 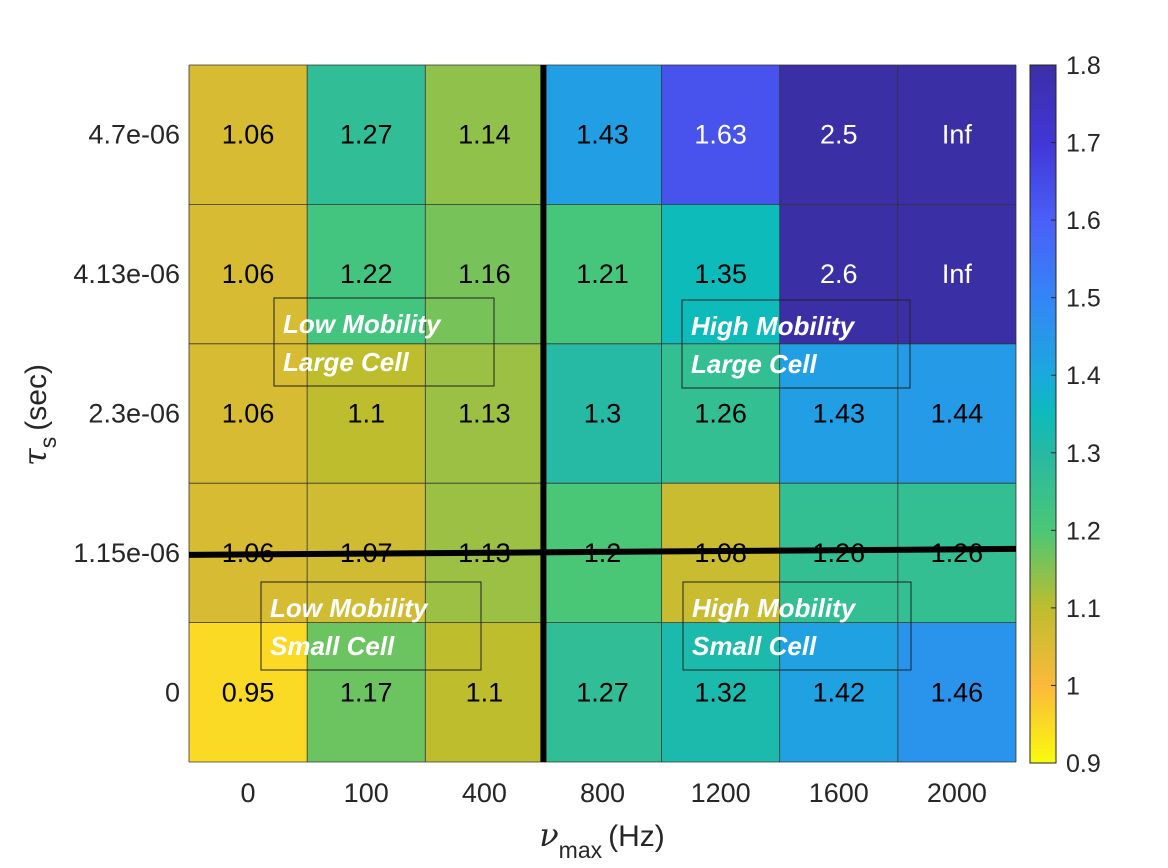 What do you see at coordinates (1043, 414) in the screenshot?
I see `colorbar-gradient` at bounding box center [1043, 414].